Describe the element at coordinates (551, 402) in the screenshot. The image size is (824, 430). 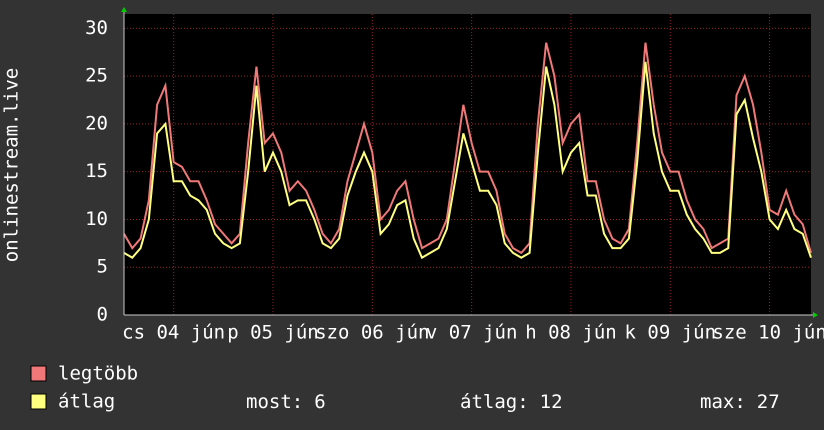
I see `stat-value: 12` at that location.